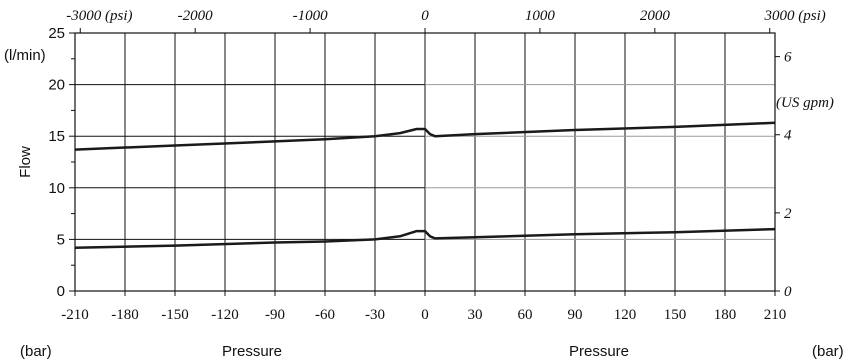  Describe the element at coordinates (61, 291) in the screenshot. I see `y-tick-label: 0` at that location.